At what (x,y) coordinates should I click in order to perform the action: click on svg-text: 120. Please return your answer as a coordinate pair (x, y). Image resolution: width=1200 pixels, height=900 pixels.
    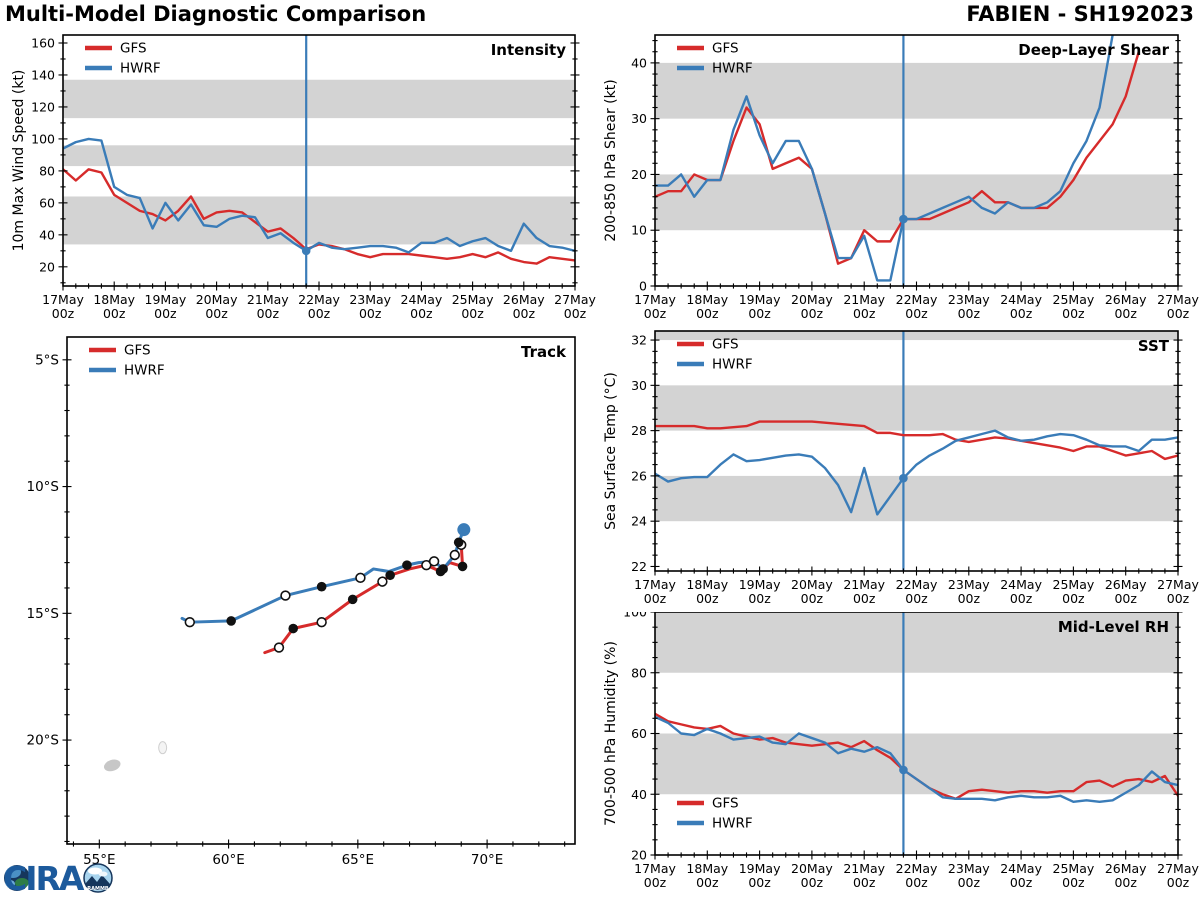
    Looking at the image, I should click on (43, 106).